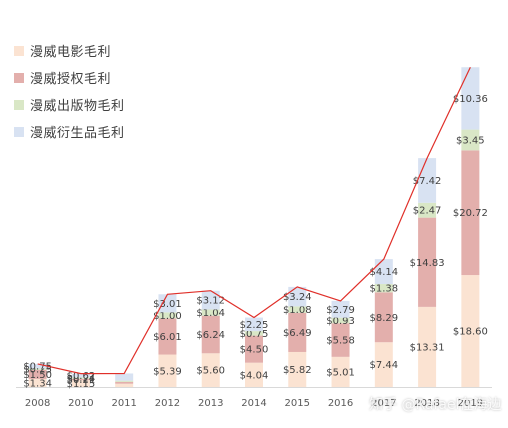  What do you see at coordinates (253, 403) in the screenshot?
I see `x-tick-label: 2014` at bounding box center [253, 403].